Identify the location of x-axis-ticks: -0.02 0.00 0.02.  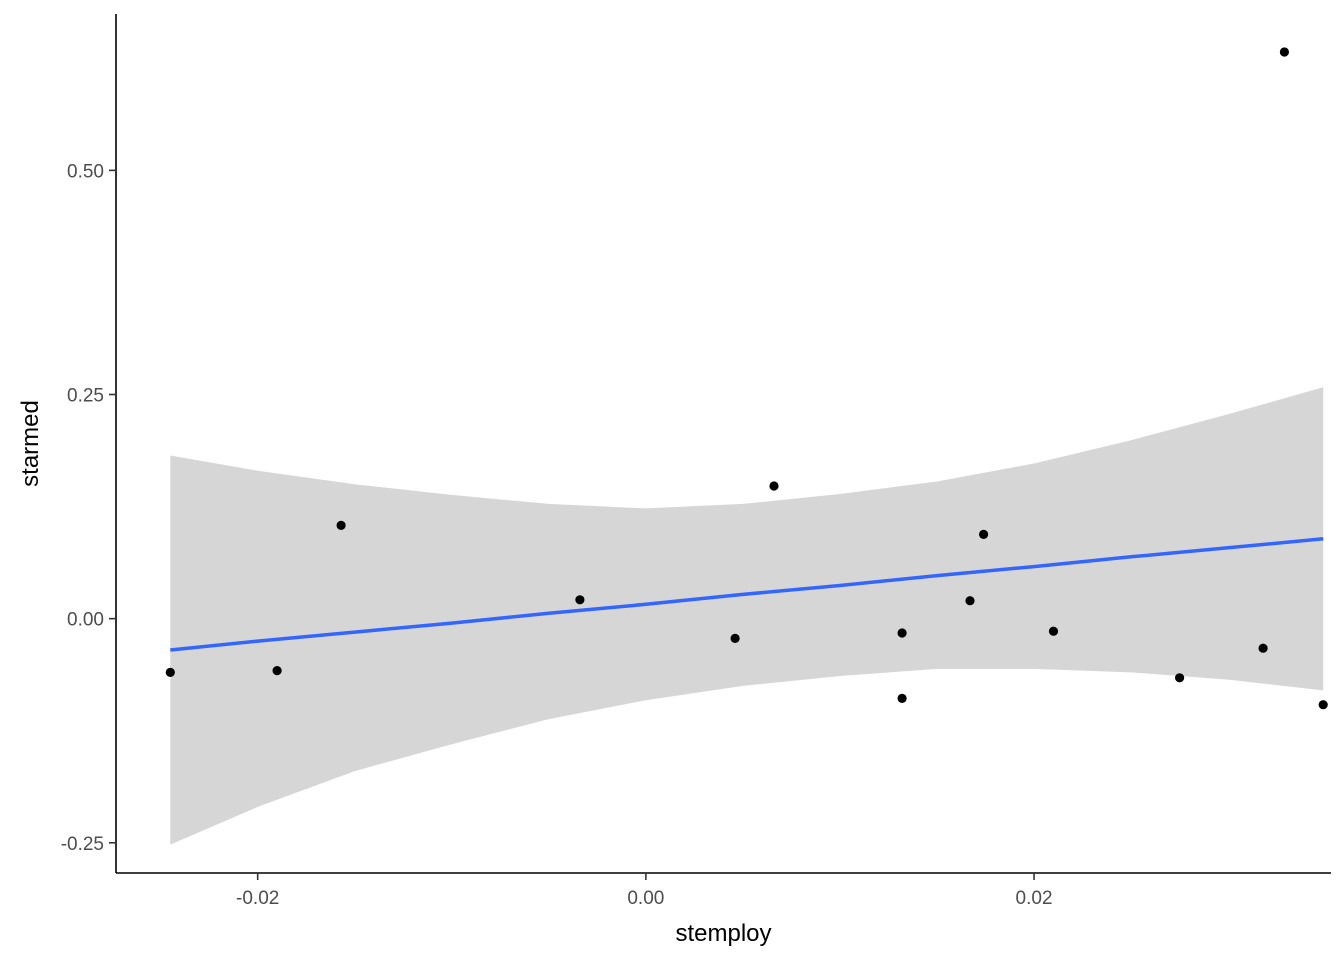
(644, 891).